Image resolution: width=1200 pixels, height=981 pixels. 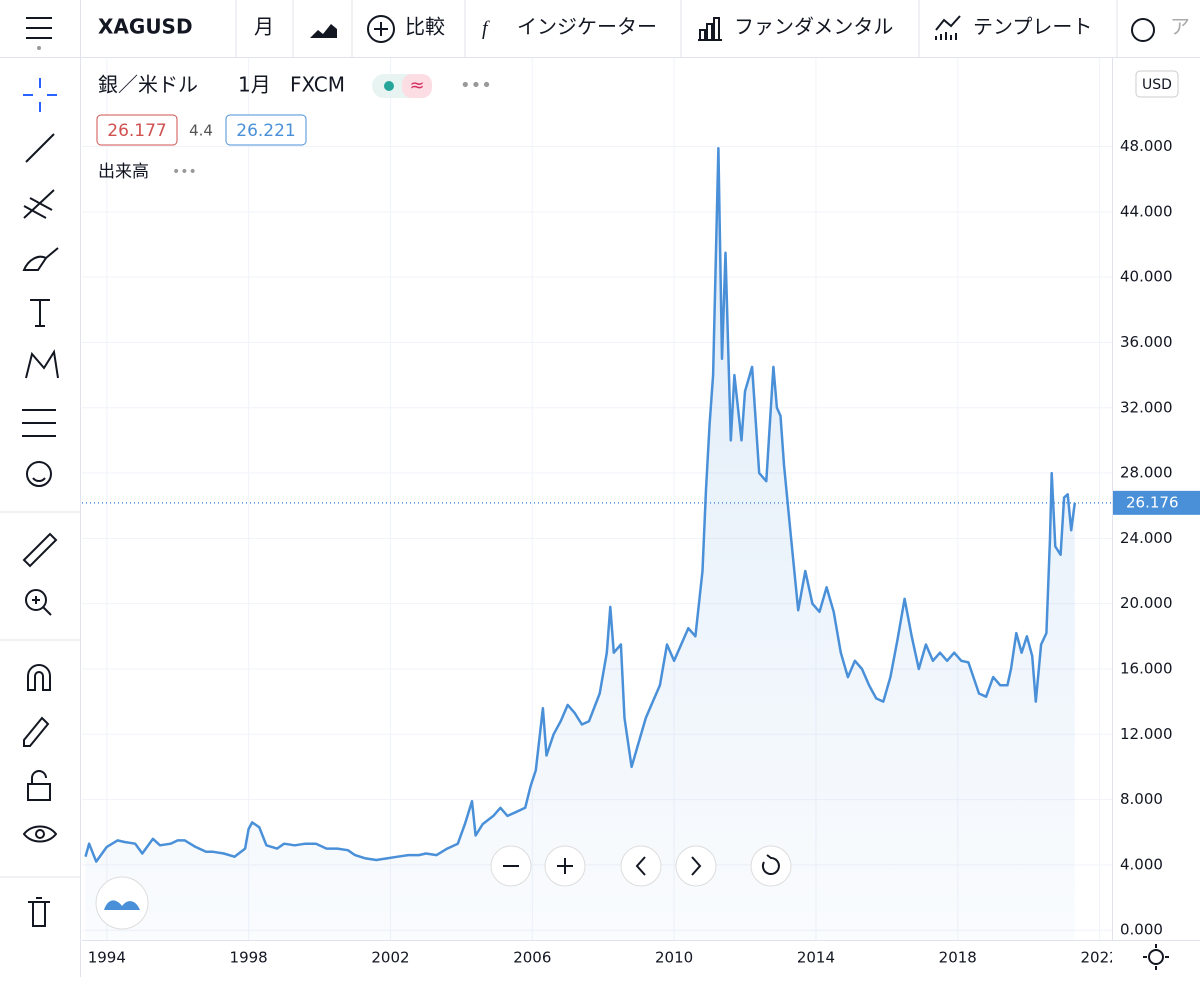 What do you see at coordinates (254, 85) in the screenshot?
I see `legend-interval: 1月` at bounding box center [254, 85].